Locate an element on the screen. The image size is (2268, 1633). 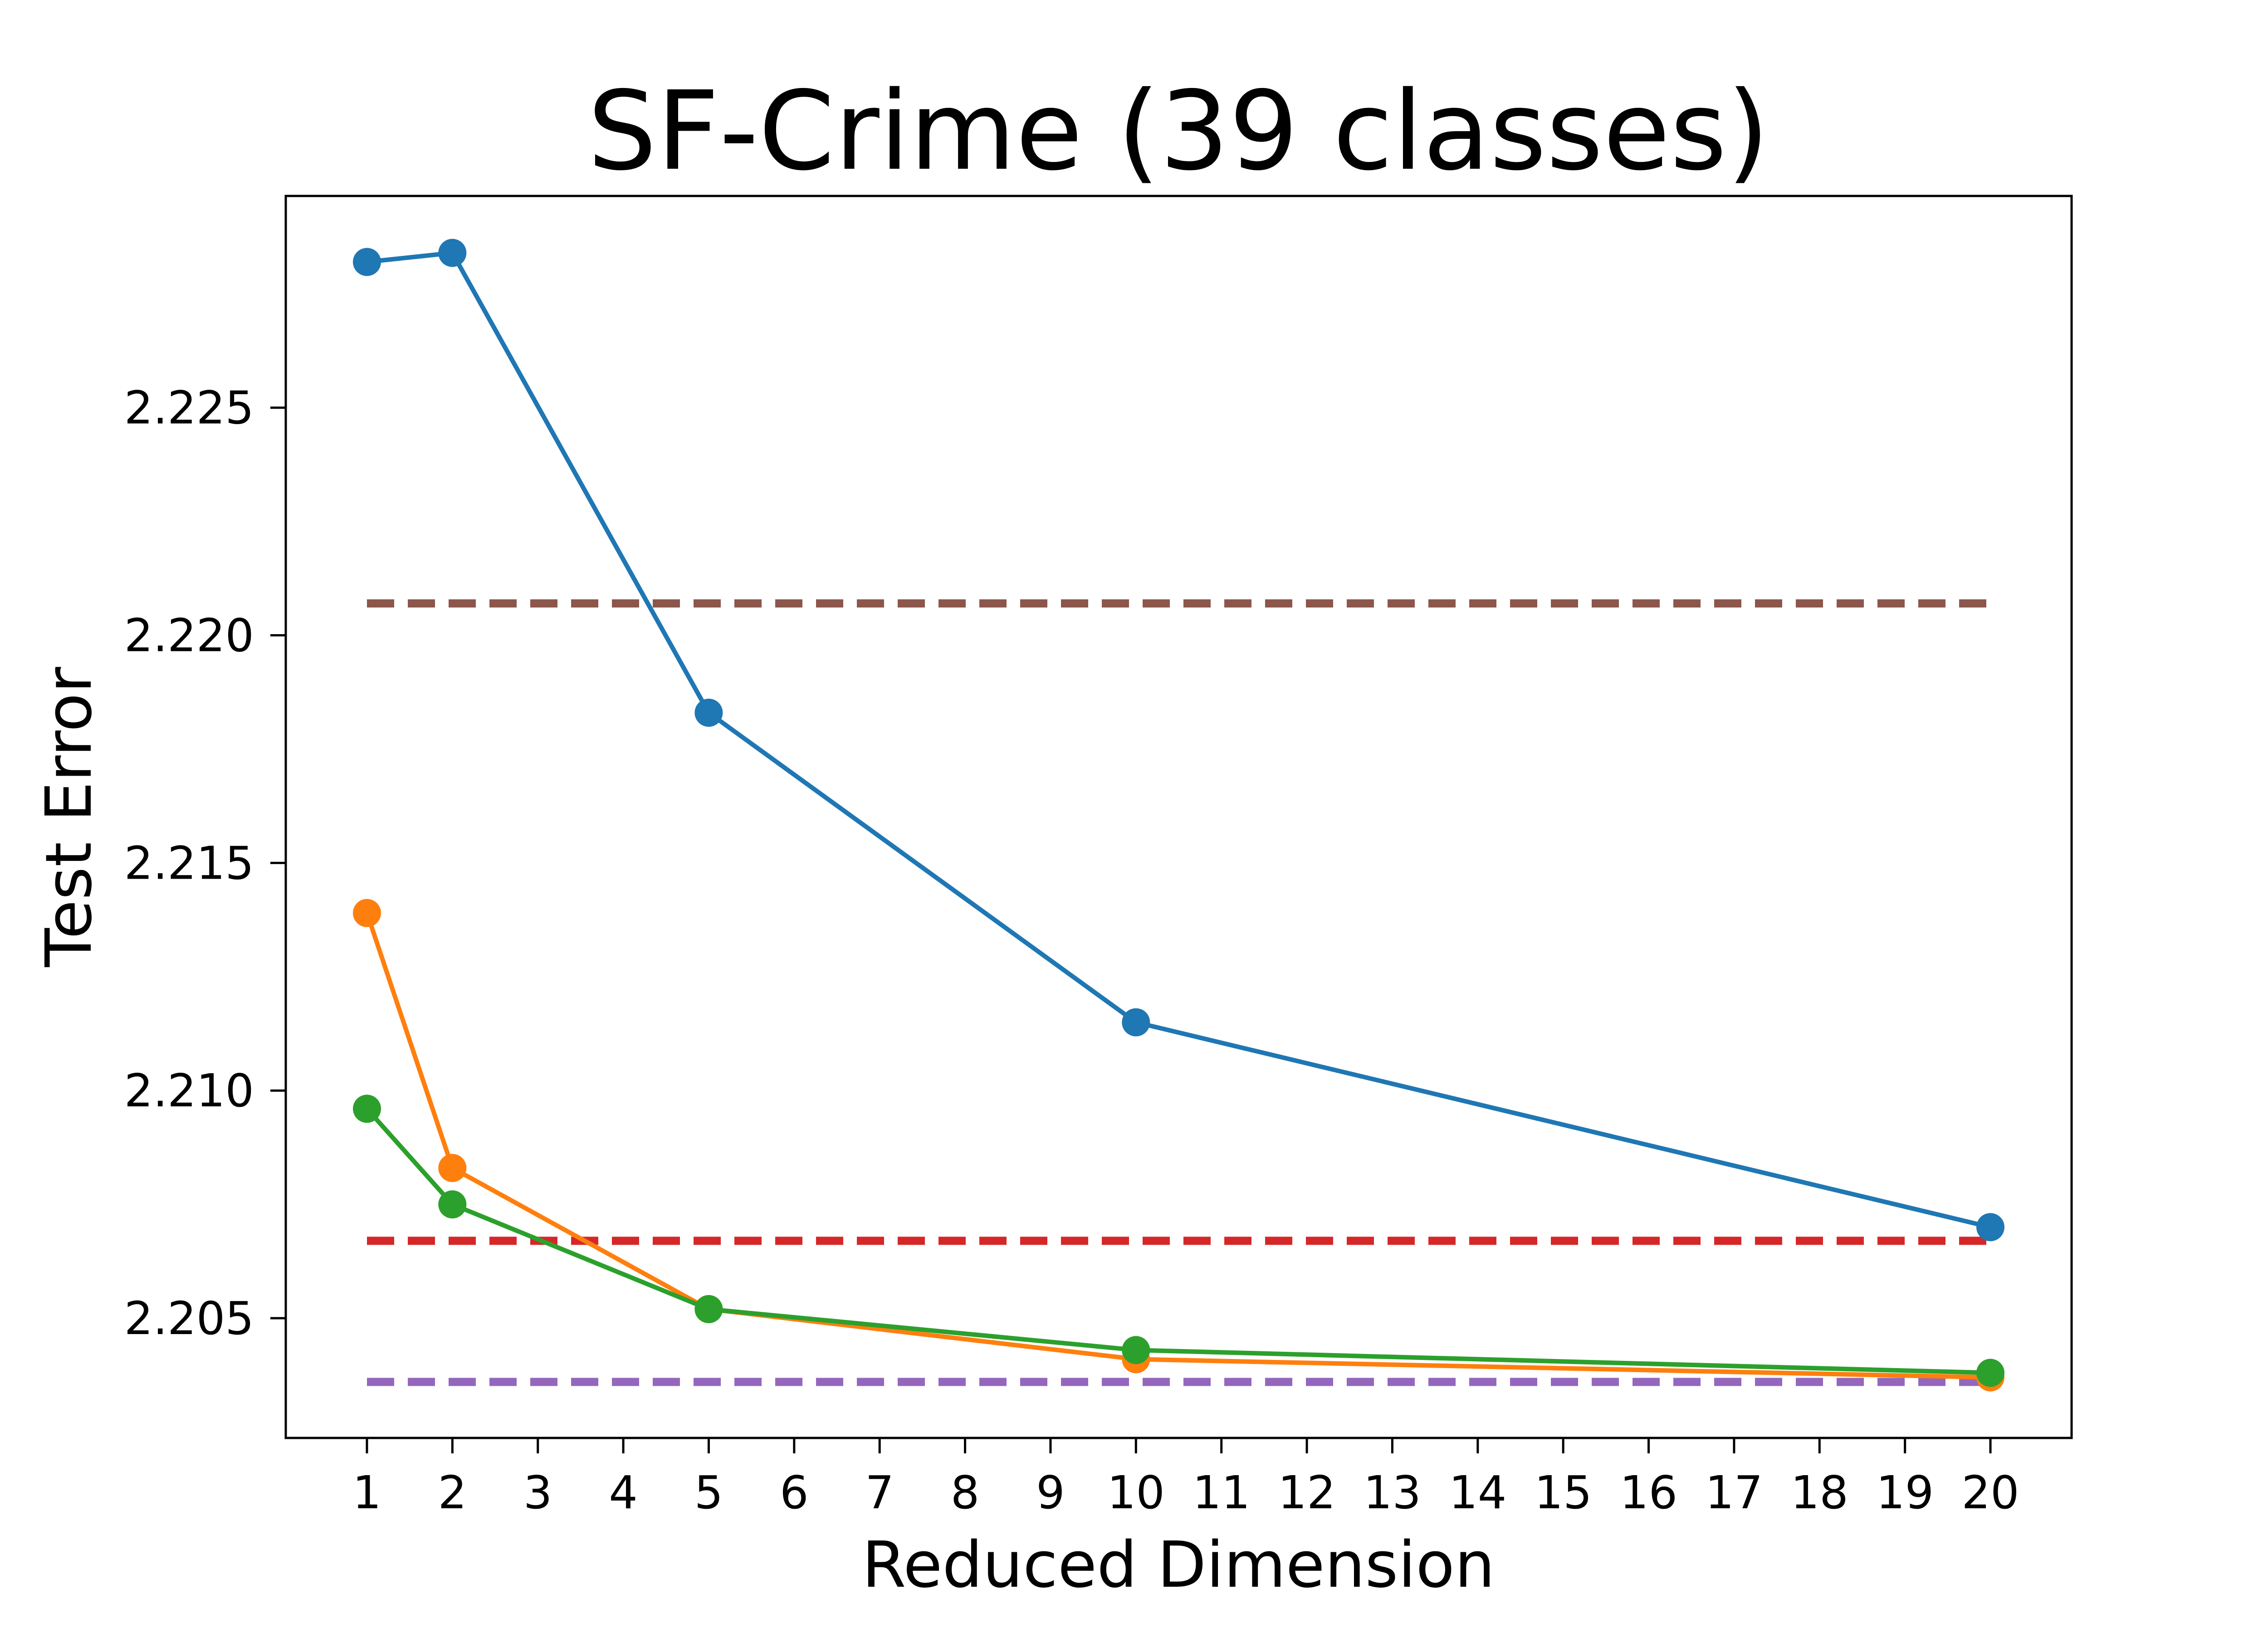
x-tick-label: 14 is located at coordinates (1477, 1492).